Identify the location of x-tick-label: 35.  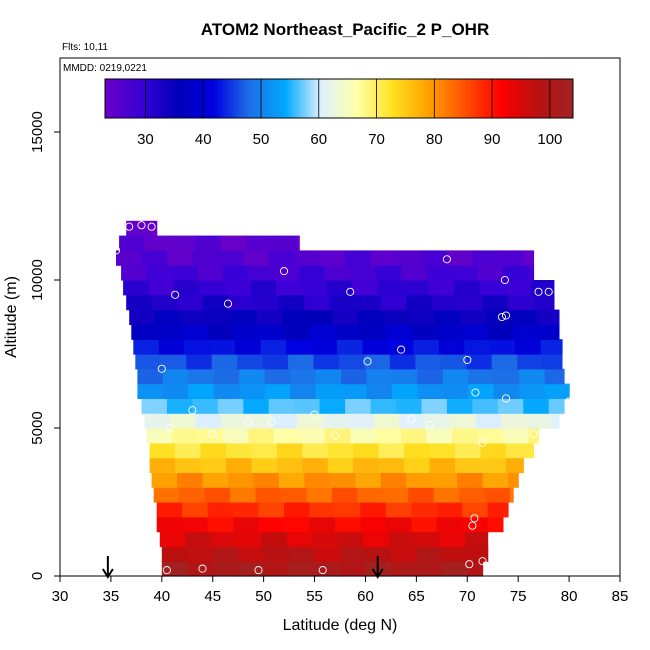
(111, 596).